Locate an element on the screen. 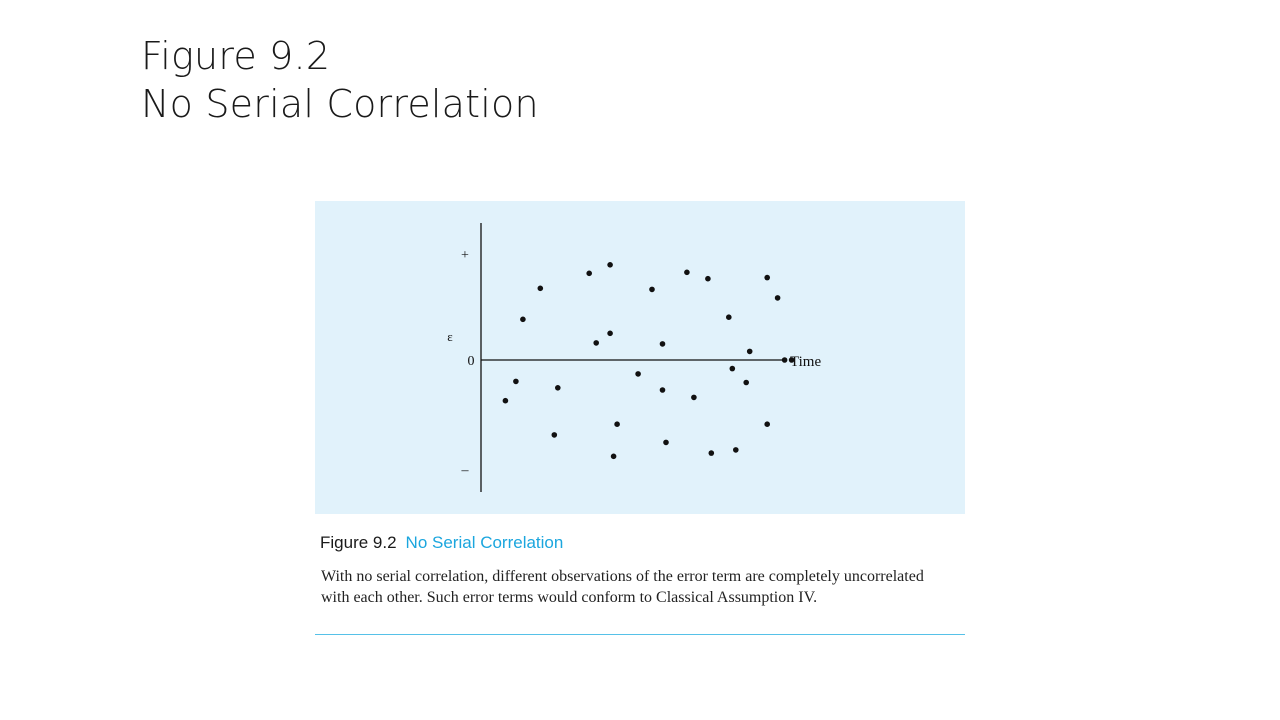  slide-title-line-2: No Serial Correlation is located at coordinates (340, 104).